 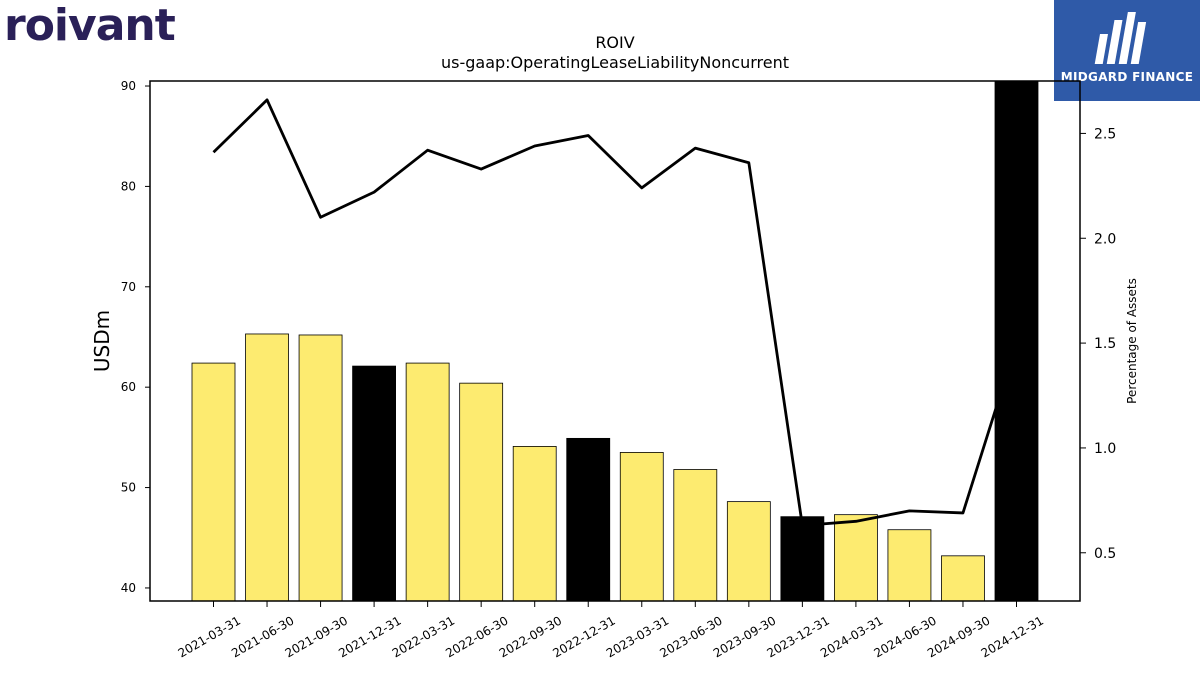 What do you see at coordinates (128, 186) in the screenshot?
I see `y-tick-label: 80` at bounding box center [128, 186].